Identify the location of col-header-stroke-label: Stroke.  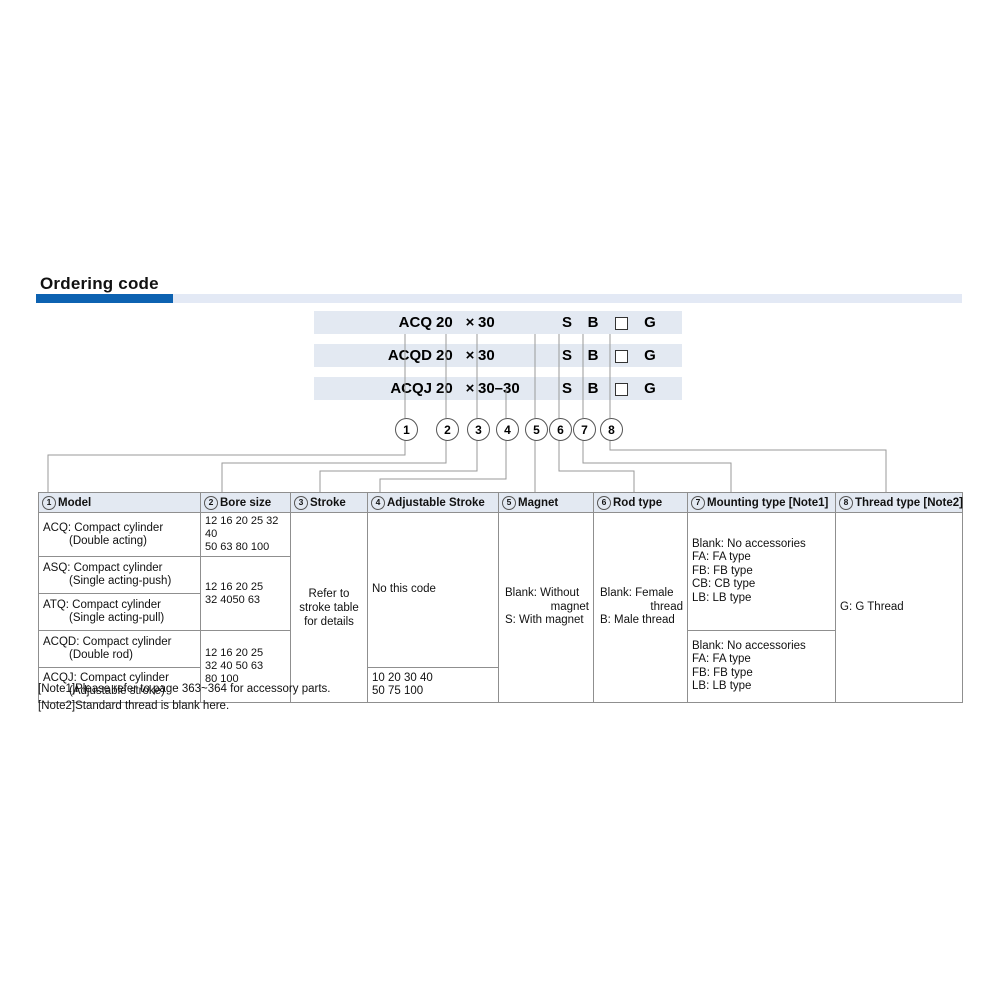
(328, 502).